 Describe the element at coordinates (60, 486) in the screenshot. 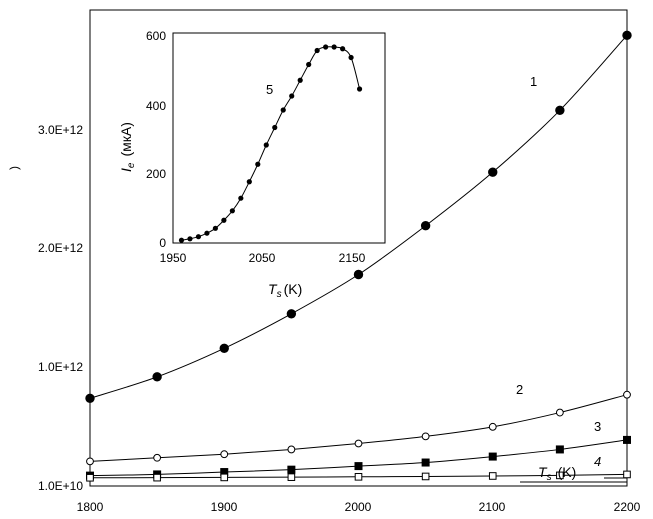

I see `main-y-tick-label: 1.0E+10` at that location.